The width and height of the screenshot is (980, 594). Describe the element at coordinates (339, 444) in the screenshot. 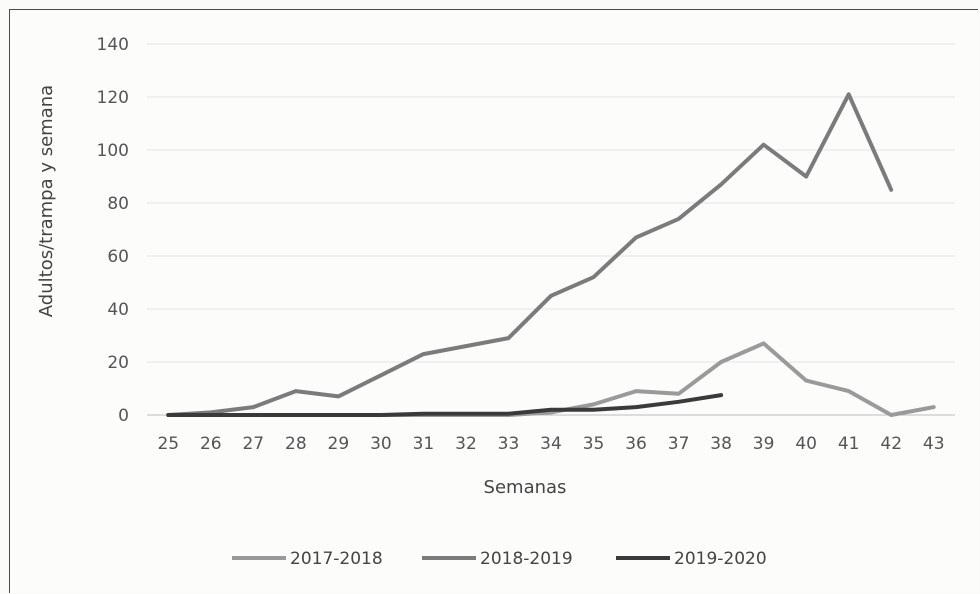

I see `x-tick-29: 29` at that location.